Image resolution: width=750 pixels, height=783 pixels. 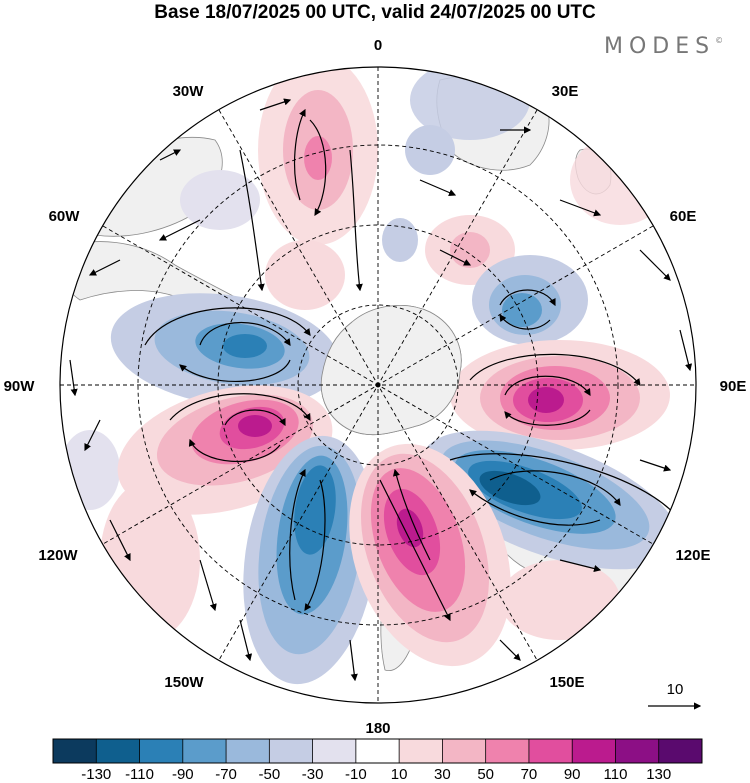 I want to click on reference-vector: 10, so click(x=675, y=695).